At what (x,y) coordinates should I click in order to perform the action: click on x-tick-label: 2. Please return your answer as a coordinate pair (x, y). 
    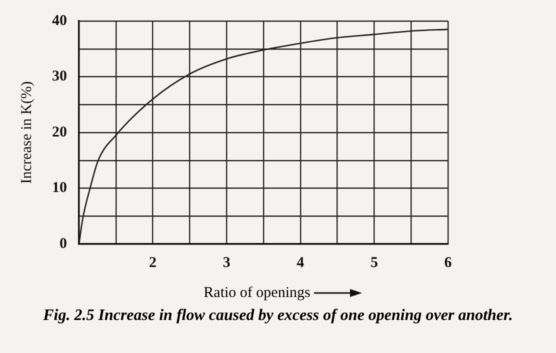
    Looking at the image, I should click on (153, 262).